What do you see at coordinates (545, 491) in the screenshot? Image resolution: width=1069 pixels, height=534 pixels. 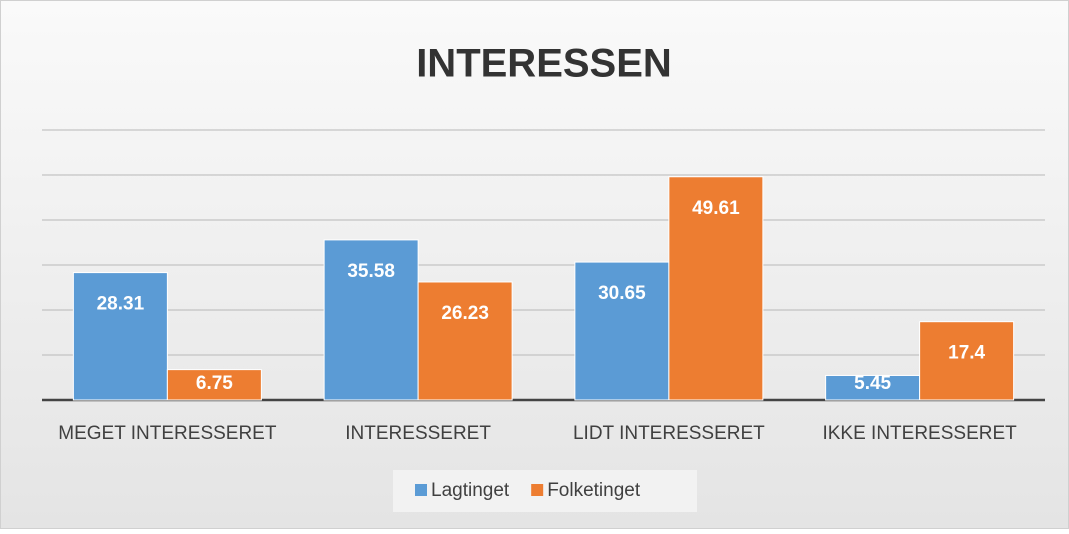 I see `legend-box` at bounding box center [545, 491].